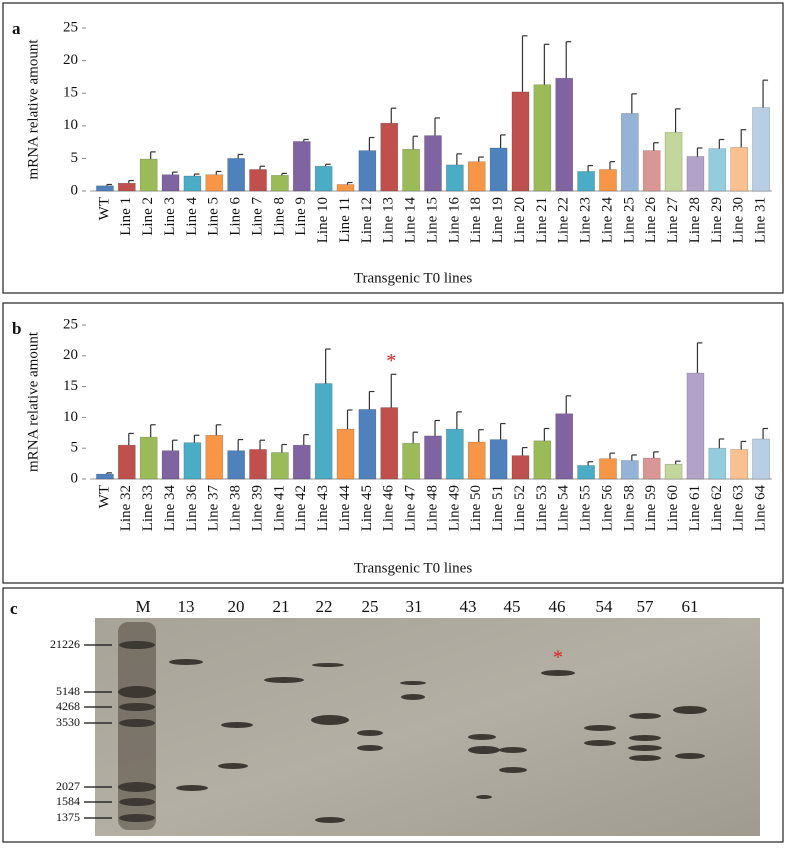 The width and height of the screenshot is (787, 850). Describe the element at coordinates (695, 508) in the screenshot. I see `x-tick-label: Line 61` at that location.